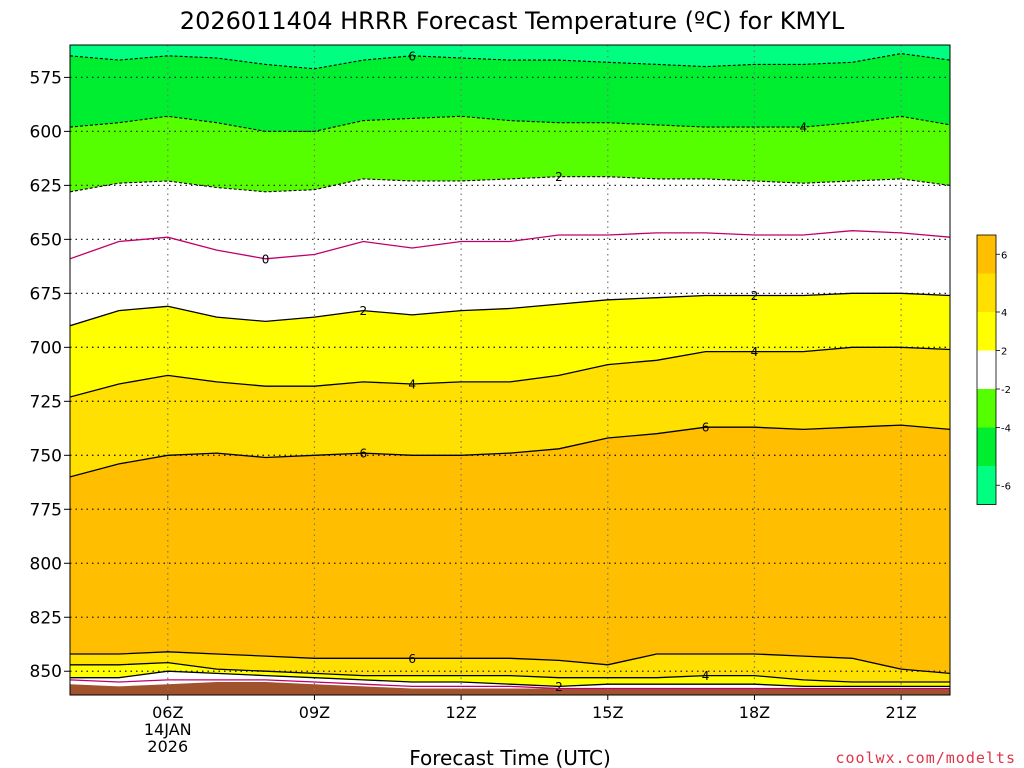 Image resolution: width=1024 pixels, height=768 pixels. I want to click on y-tick-label: 600, so click(46, 132).